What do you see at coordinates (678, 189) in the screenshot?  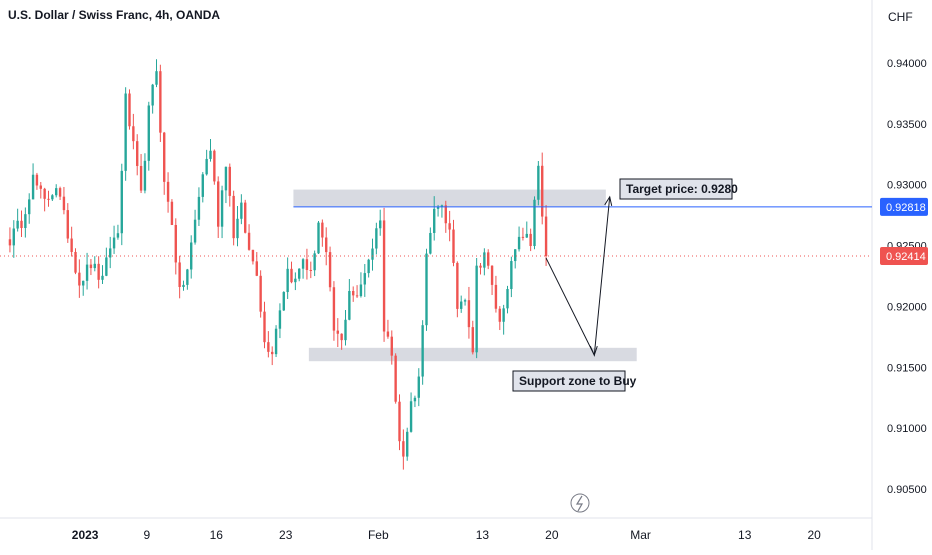 I see `target-annotation: Target price: 0.9280` at bounding box center [678, 189].